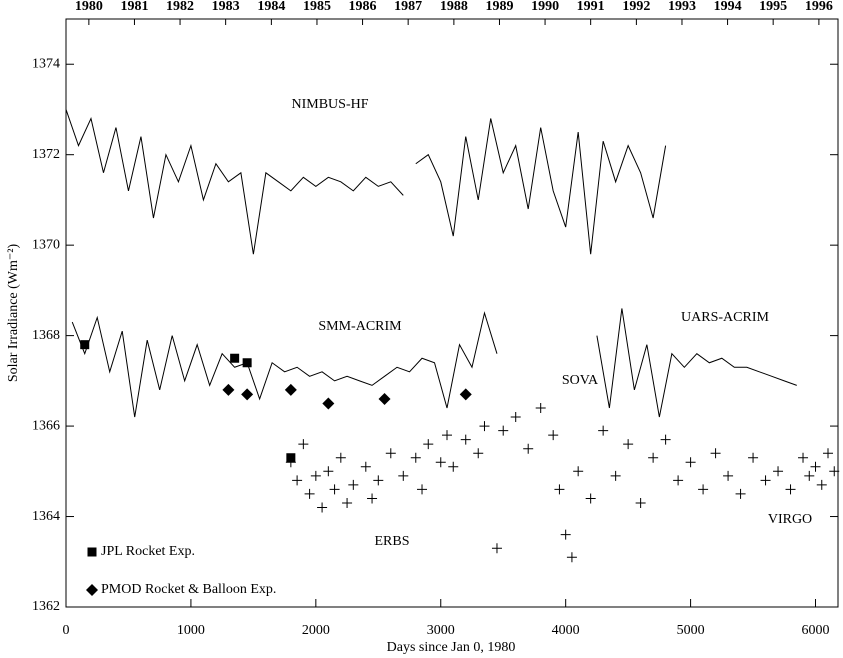 The width and height of the screenshot is (843, 658). Describe the element at coordinates (636, 7) in the screenshot. I see `top-tick-label: 1992` at that location.